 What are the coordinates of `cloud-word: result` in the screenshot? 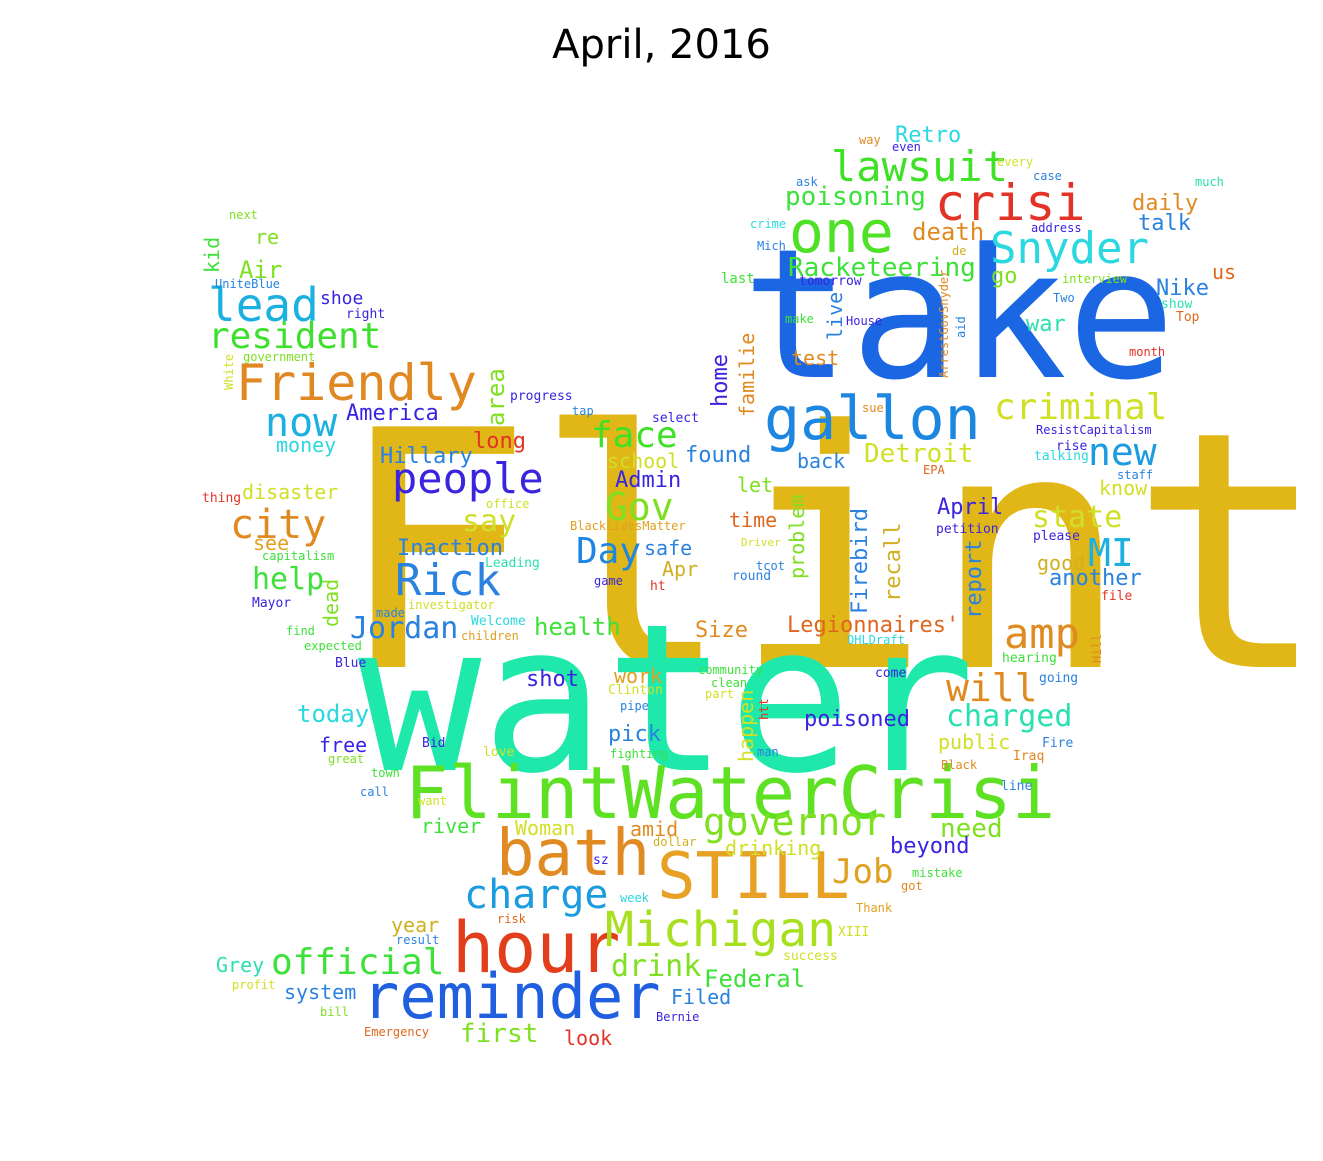 It's located at (417, 940).